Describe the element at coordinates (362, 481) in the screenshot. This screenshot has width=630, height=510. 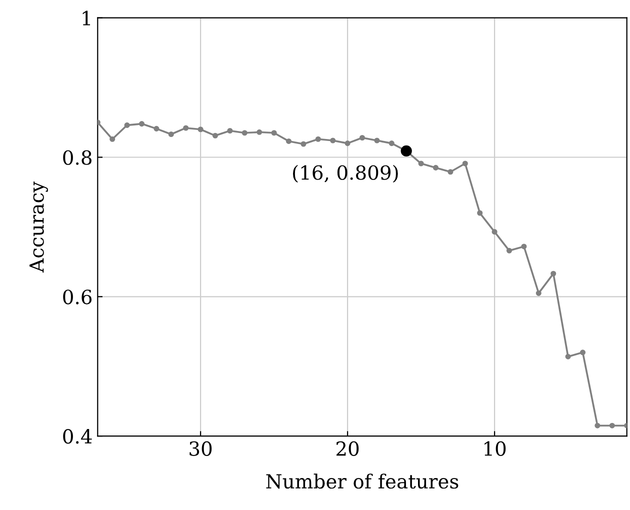
I see `x-axis-title: Number of features` at that location.